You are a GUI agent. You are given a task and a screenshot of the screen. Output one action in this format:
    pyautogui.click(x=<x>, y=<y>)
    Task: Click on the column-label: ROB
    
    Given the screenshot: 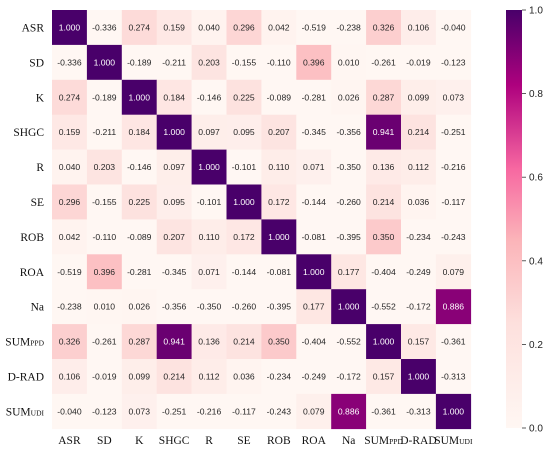 What is the action you would take?
    pyautogui.click(x=279, y=441)
    